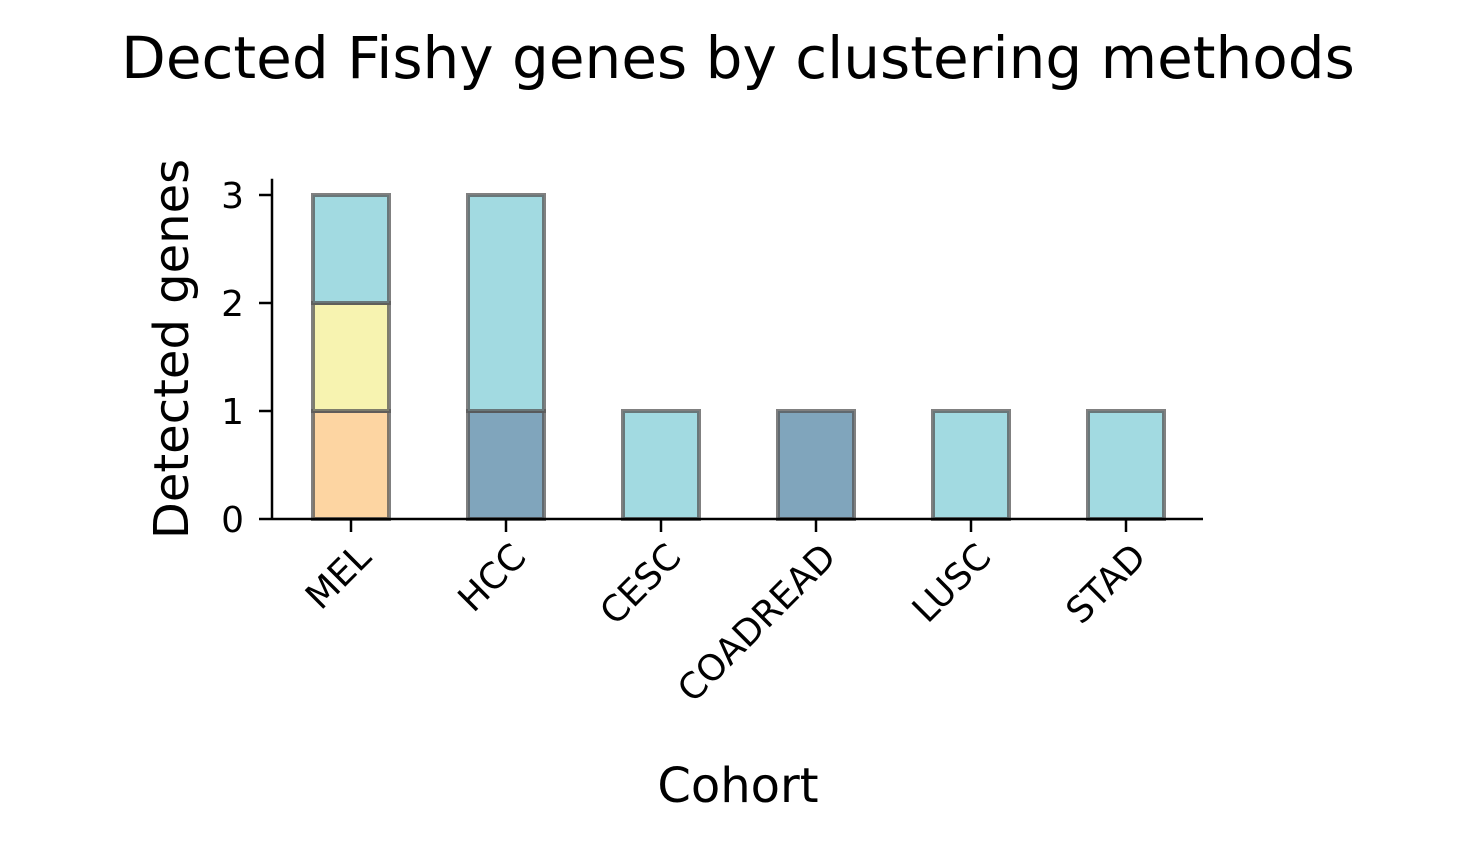 The height and width of the screenshot is (843, 1476). Describe the element at coordinates (172, 349) in the screenshot. I see `y-axis-label: Detected genes` at that location.